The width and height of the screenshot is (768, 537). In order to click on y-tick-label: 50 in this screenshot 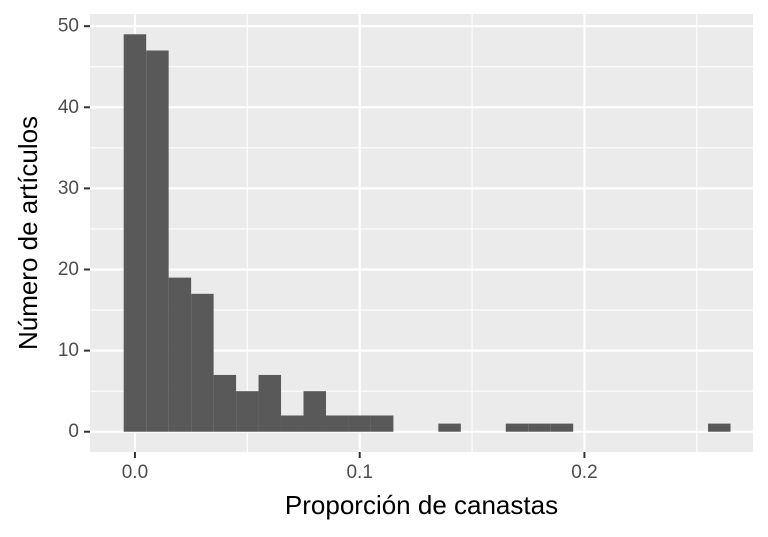, I will do `click(68, 26)`.